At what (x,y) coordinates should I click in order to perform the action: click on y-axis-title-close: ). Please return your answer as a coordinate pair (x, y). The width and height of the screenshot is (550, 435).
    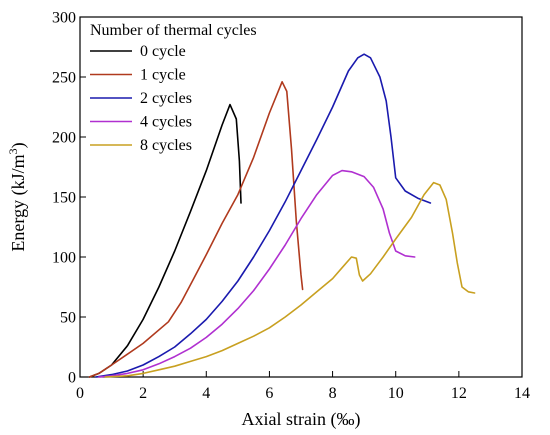
    Looking at the image, I should click on (18, 145).